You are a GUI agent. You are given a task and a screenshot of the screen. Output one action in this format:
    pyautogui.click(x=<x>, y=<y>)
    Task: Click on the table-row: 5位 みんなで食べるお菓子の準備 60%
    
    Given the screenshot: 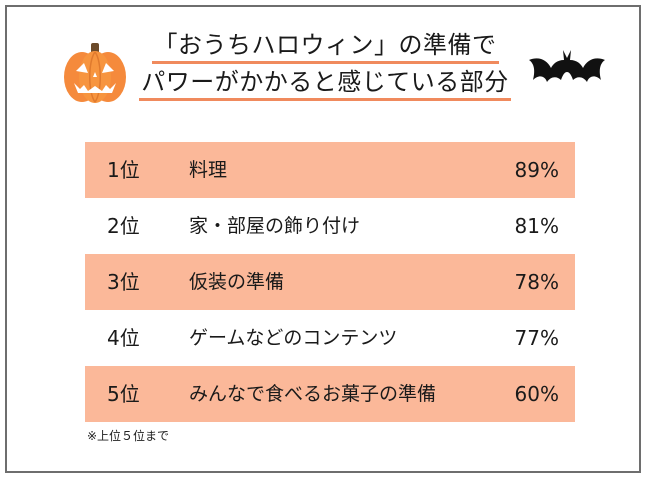 What is the action you would take?
    pyautogui.click(x=330, y=394)
    